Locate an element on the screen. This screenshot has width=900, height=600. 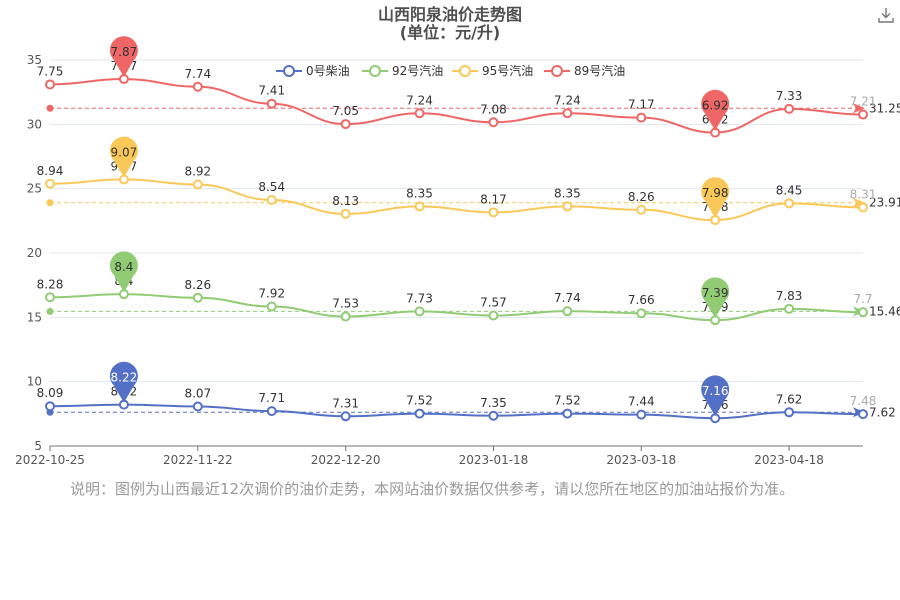
data-label: 7.73 is located at coordinates (419, 298).